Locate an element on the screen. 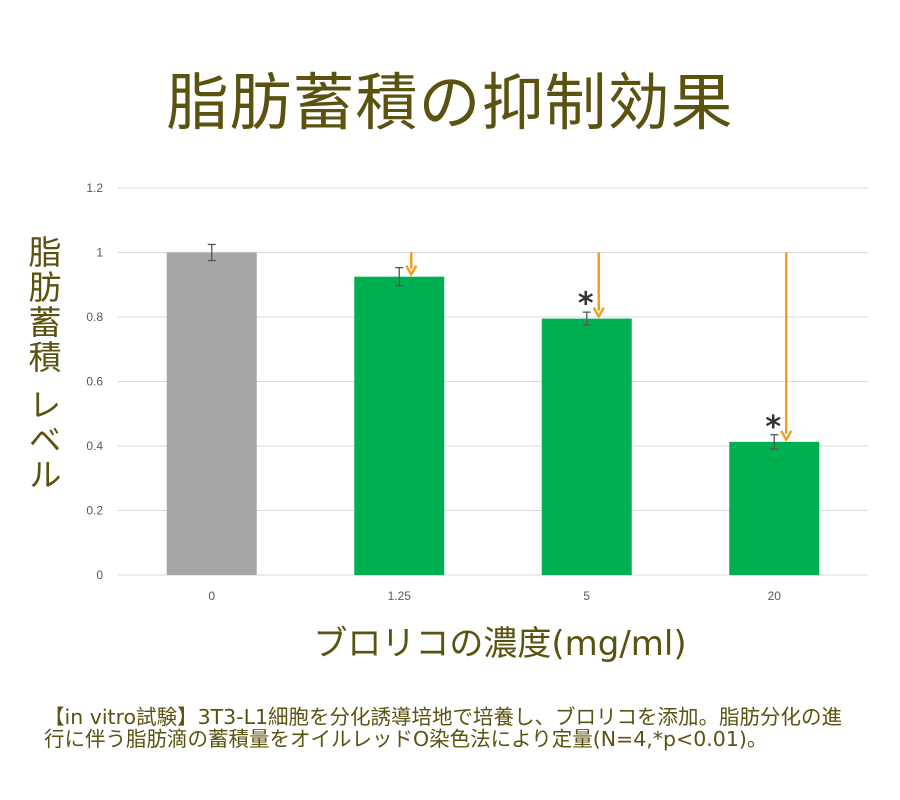 The width and height of the screenshot is (900, 800). y-tick-label: 0.6 is located at coordinates (94, 382).